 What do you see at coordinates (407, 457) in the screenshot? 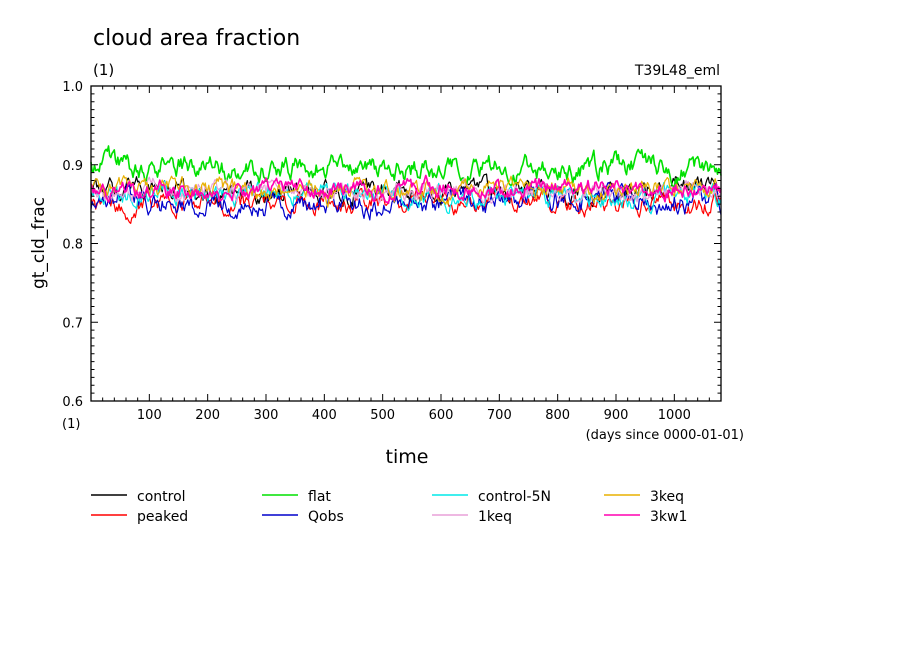
I see `x-axis-label: time` at bounding box center [407, 457].